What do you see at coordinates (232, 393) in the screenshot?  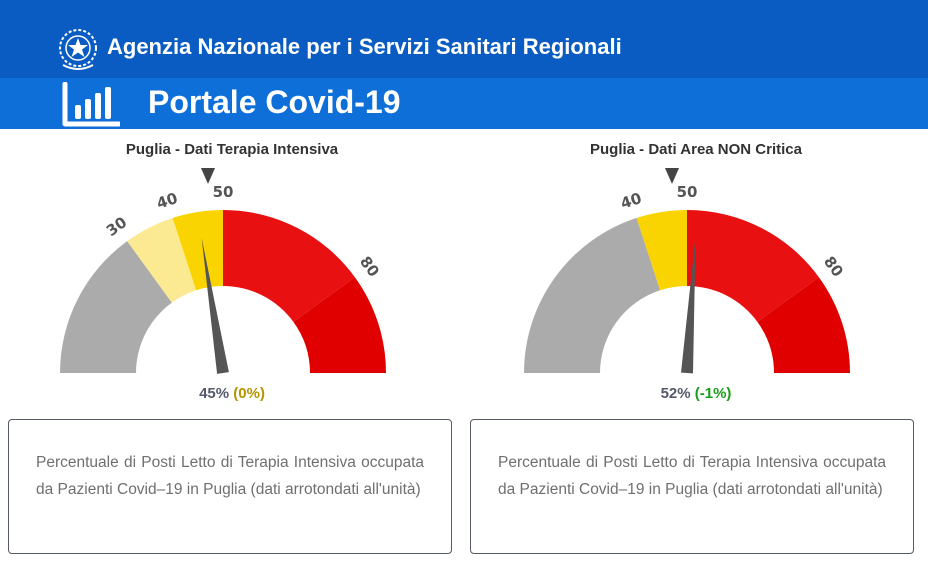 I see `gauge-readout: 45% (0%)` at bounding box center [232, 393].